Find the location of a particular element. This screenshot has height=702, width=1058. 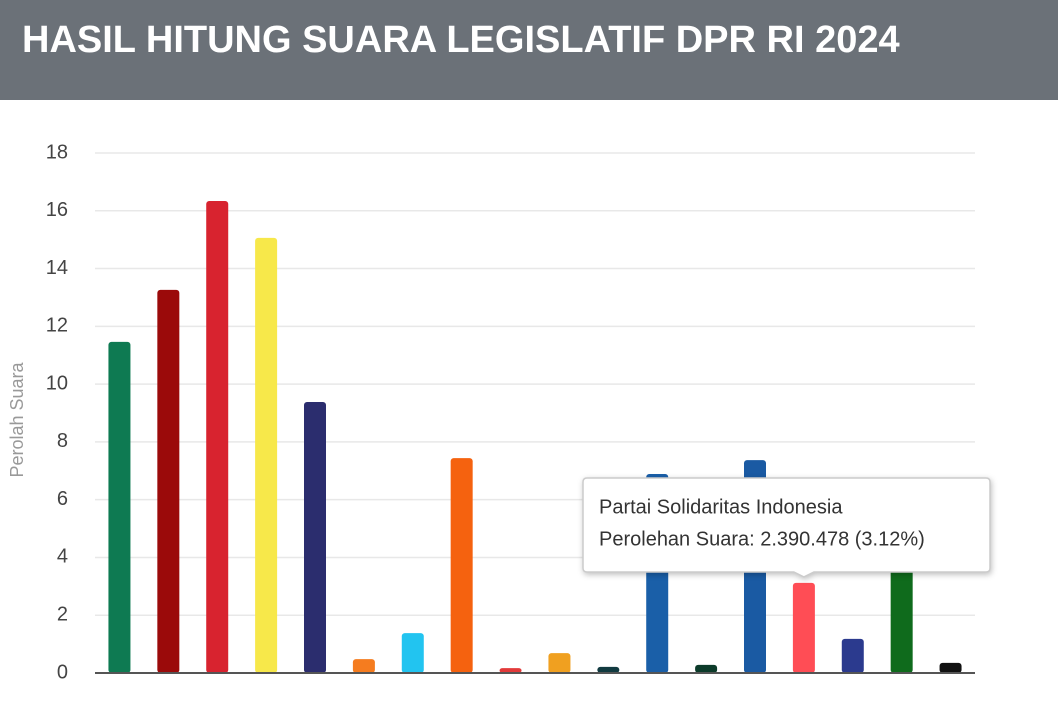

header-bar is located at coordinates (529, 50).